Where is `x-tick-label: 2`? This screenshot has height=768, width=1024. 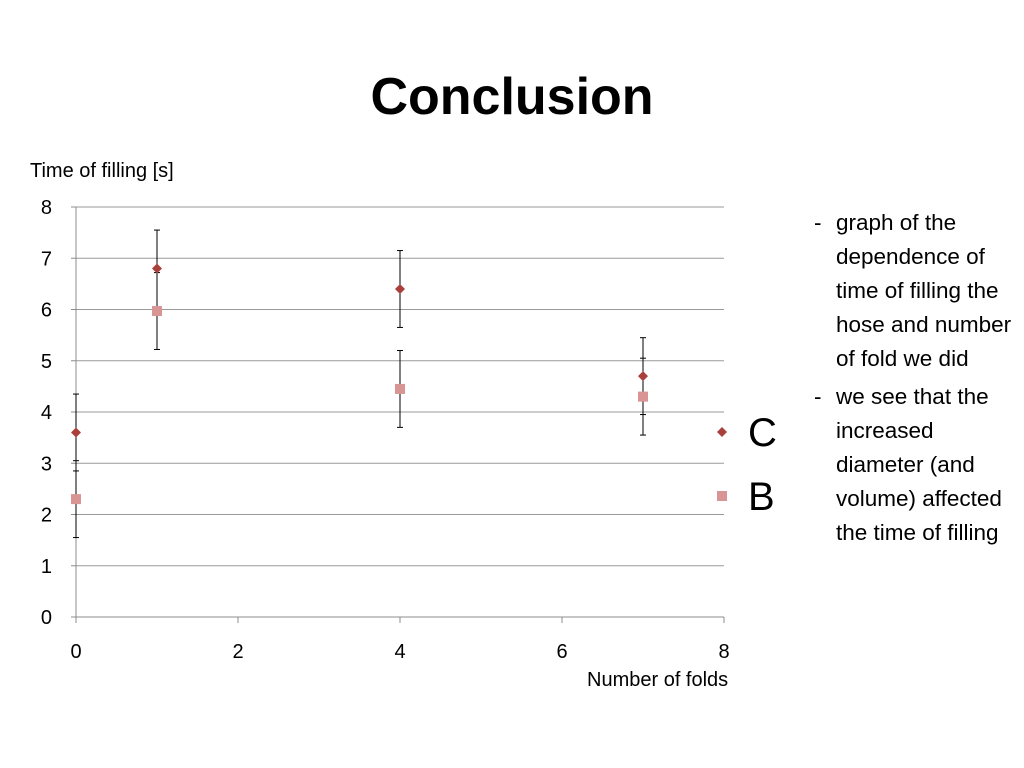
x-tick-label: 2 is located at coordinates (237, 652).